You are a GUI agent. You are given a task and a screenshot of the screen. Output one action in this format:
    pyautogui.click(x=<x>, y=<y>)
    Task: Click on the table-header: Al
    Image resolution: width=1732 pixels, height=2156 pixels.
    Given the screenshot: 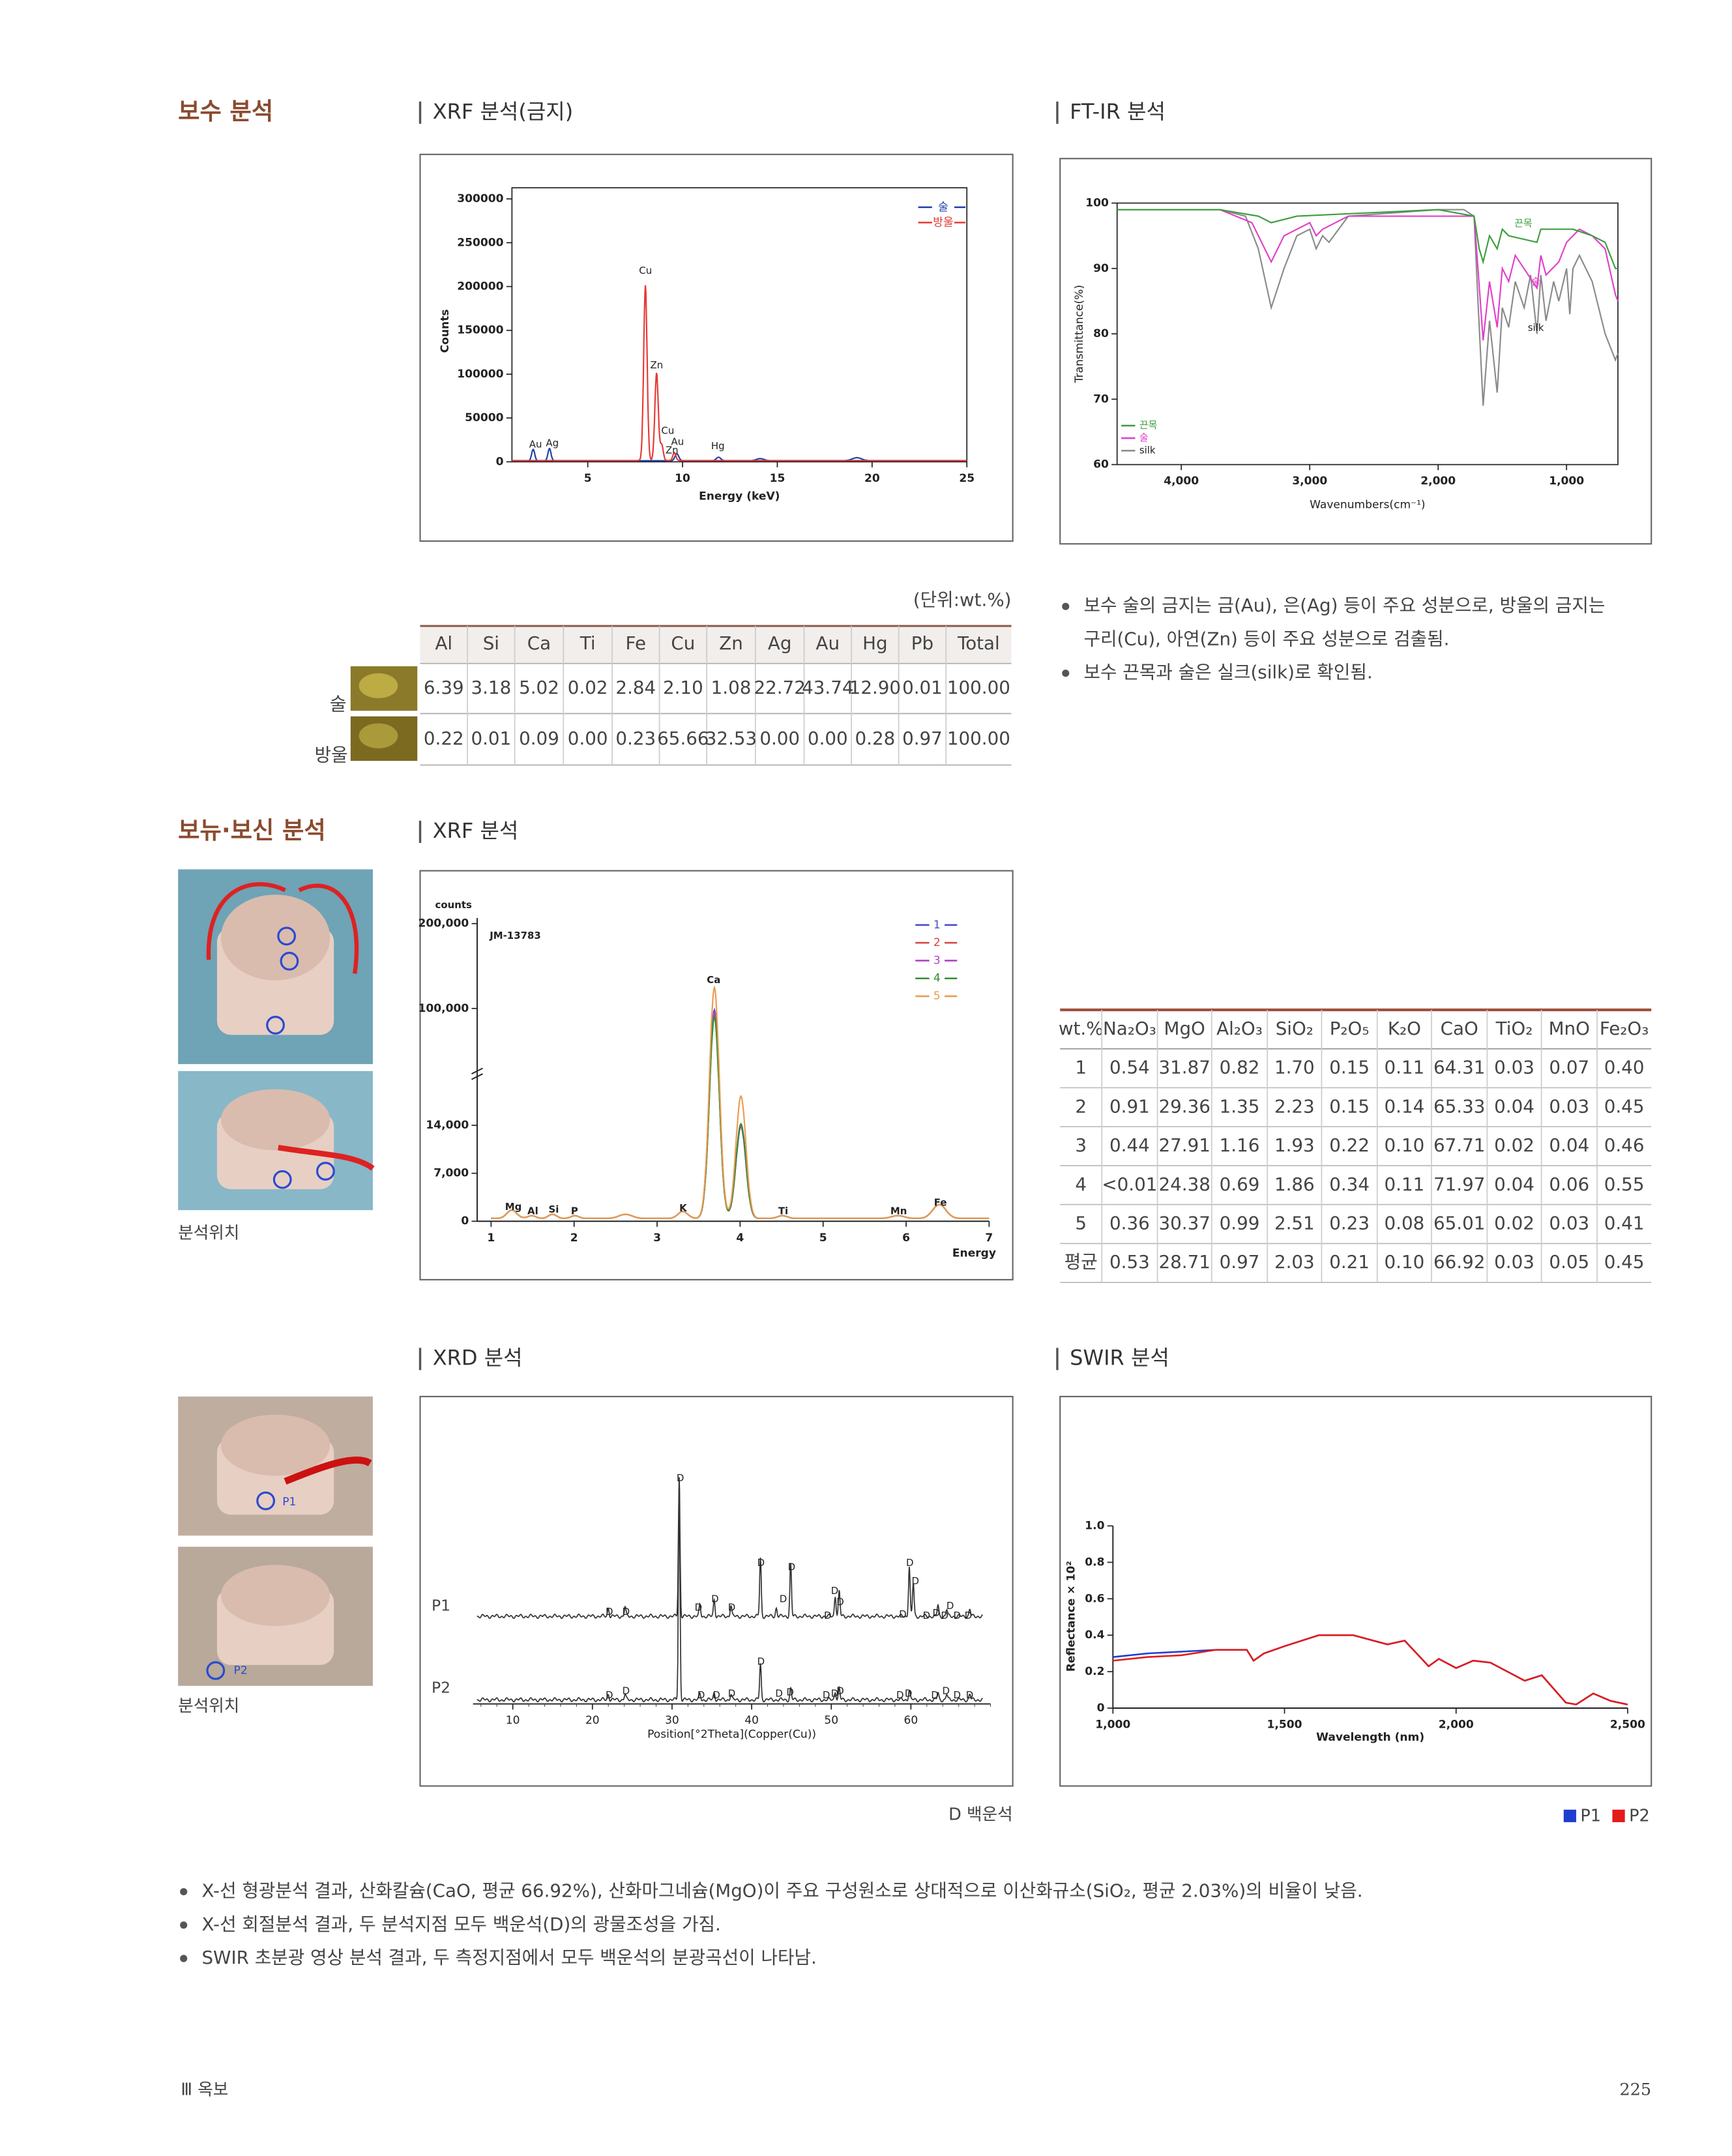 What is the action you would take?
    pyautogui.click(x=444, y=643)
    